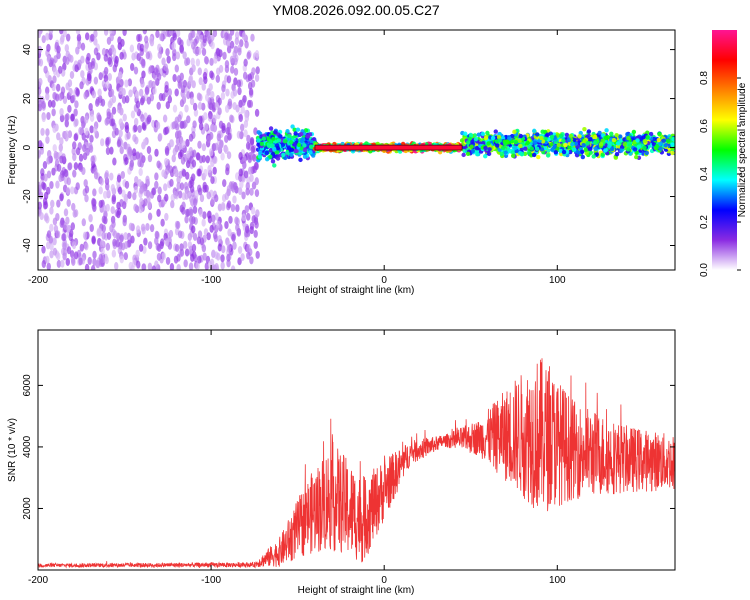 This screenshot has width=750, height=600. I want to click on x-tick-label: -100, so click(211, 580).